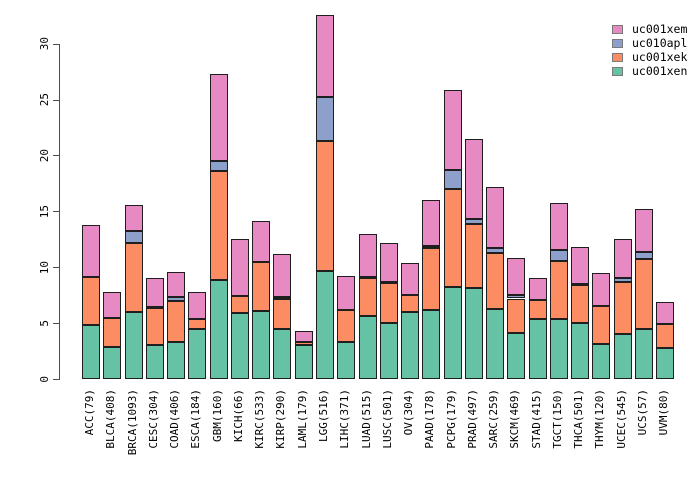  I want to click on x-tick-label: LGG(516), so click(323, 415).